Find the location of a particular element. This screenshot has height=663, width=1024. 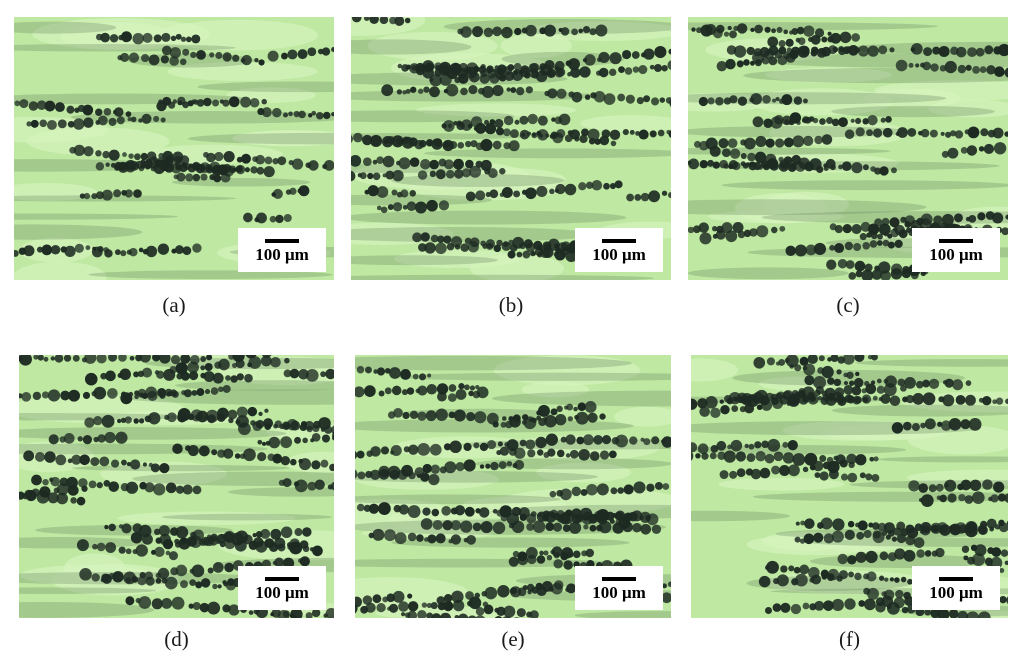

panel-caption: (e) is located at coordinates (513, 639).